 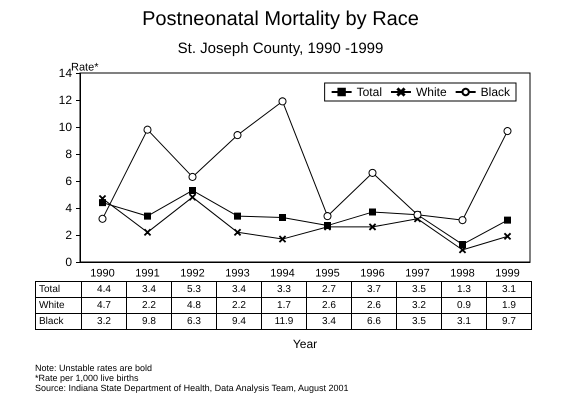 I want to click on x-tick-label: 1994, so click(x=282, y=274).